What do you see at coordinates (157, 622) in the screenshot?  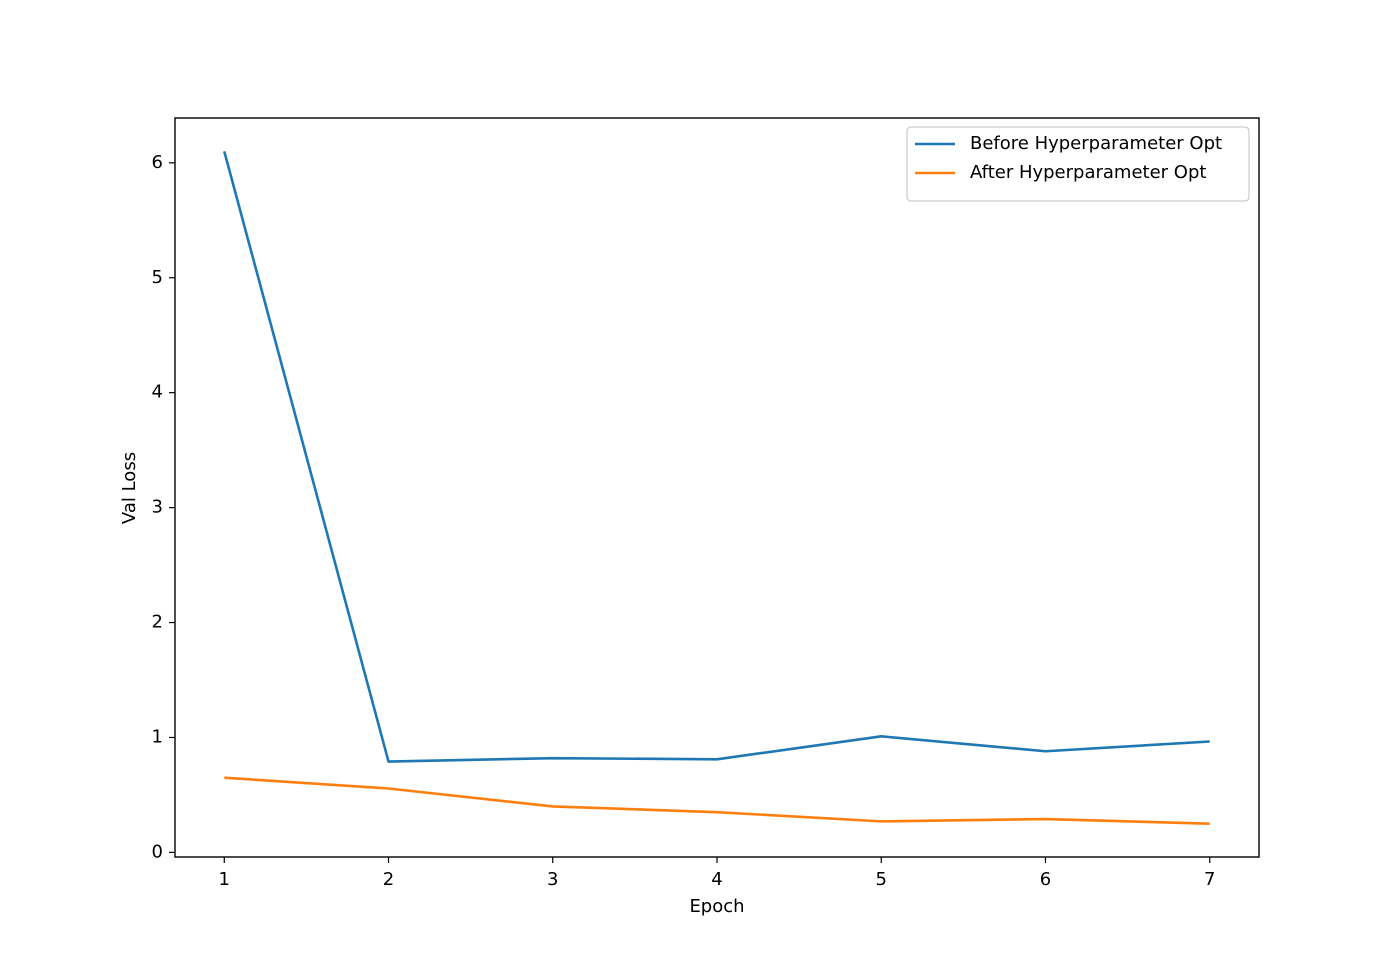 I see `y-tick-label: 2` at bounding box center [157, 622].